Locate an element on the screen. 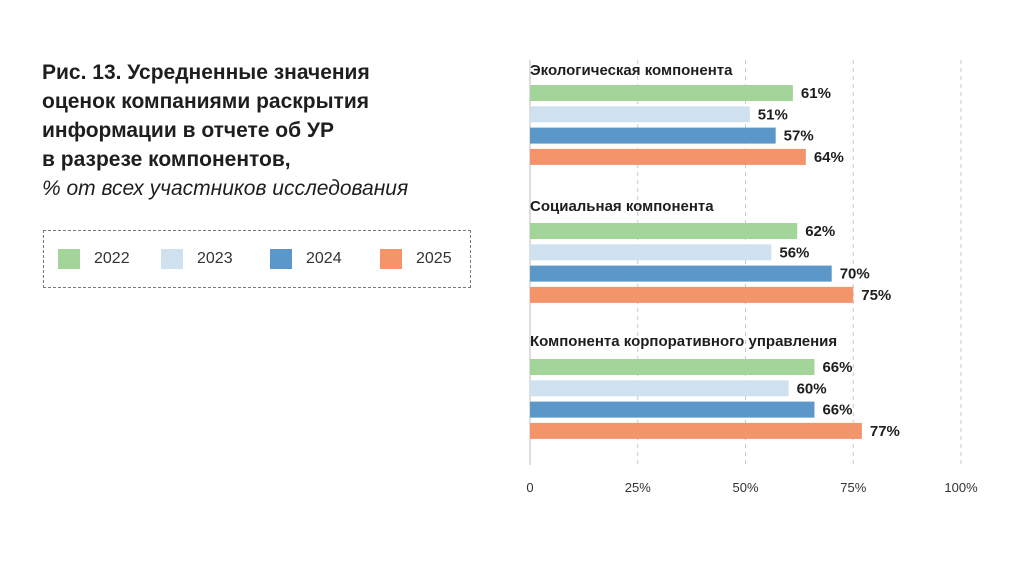 The image size is (1024, 576). legend-label-2025: 2025 is located at coordinates (434, 258).